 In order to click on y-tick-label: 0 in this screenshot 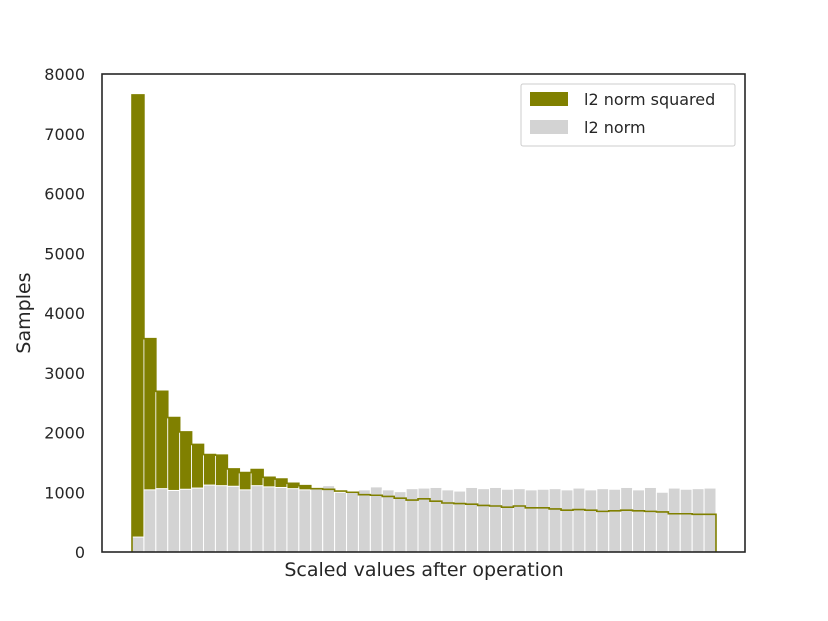, I will do `click(80, 552)`.